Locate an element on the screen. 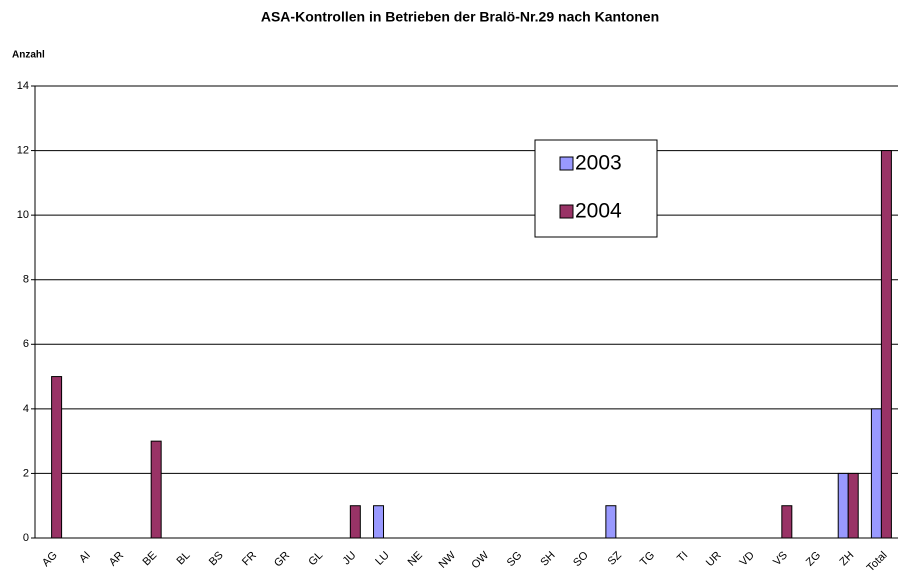  x-tick-label: UR is located at coordinates (714, 559).